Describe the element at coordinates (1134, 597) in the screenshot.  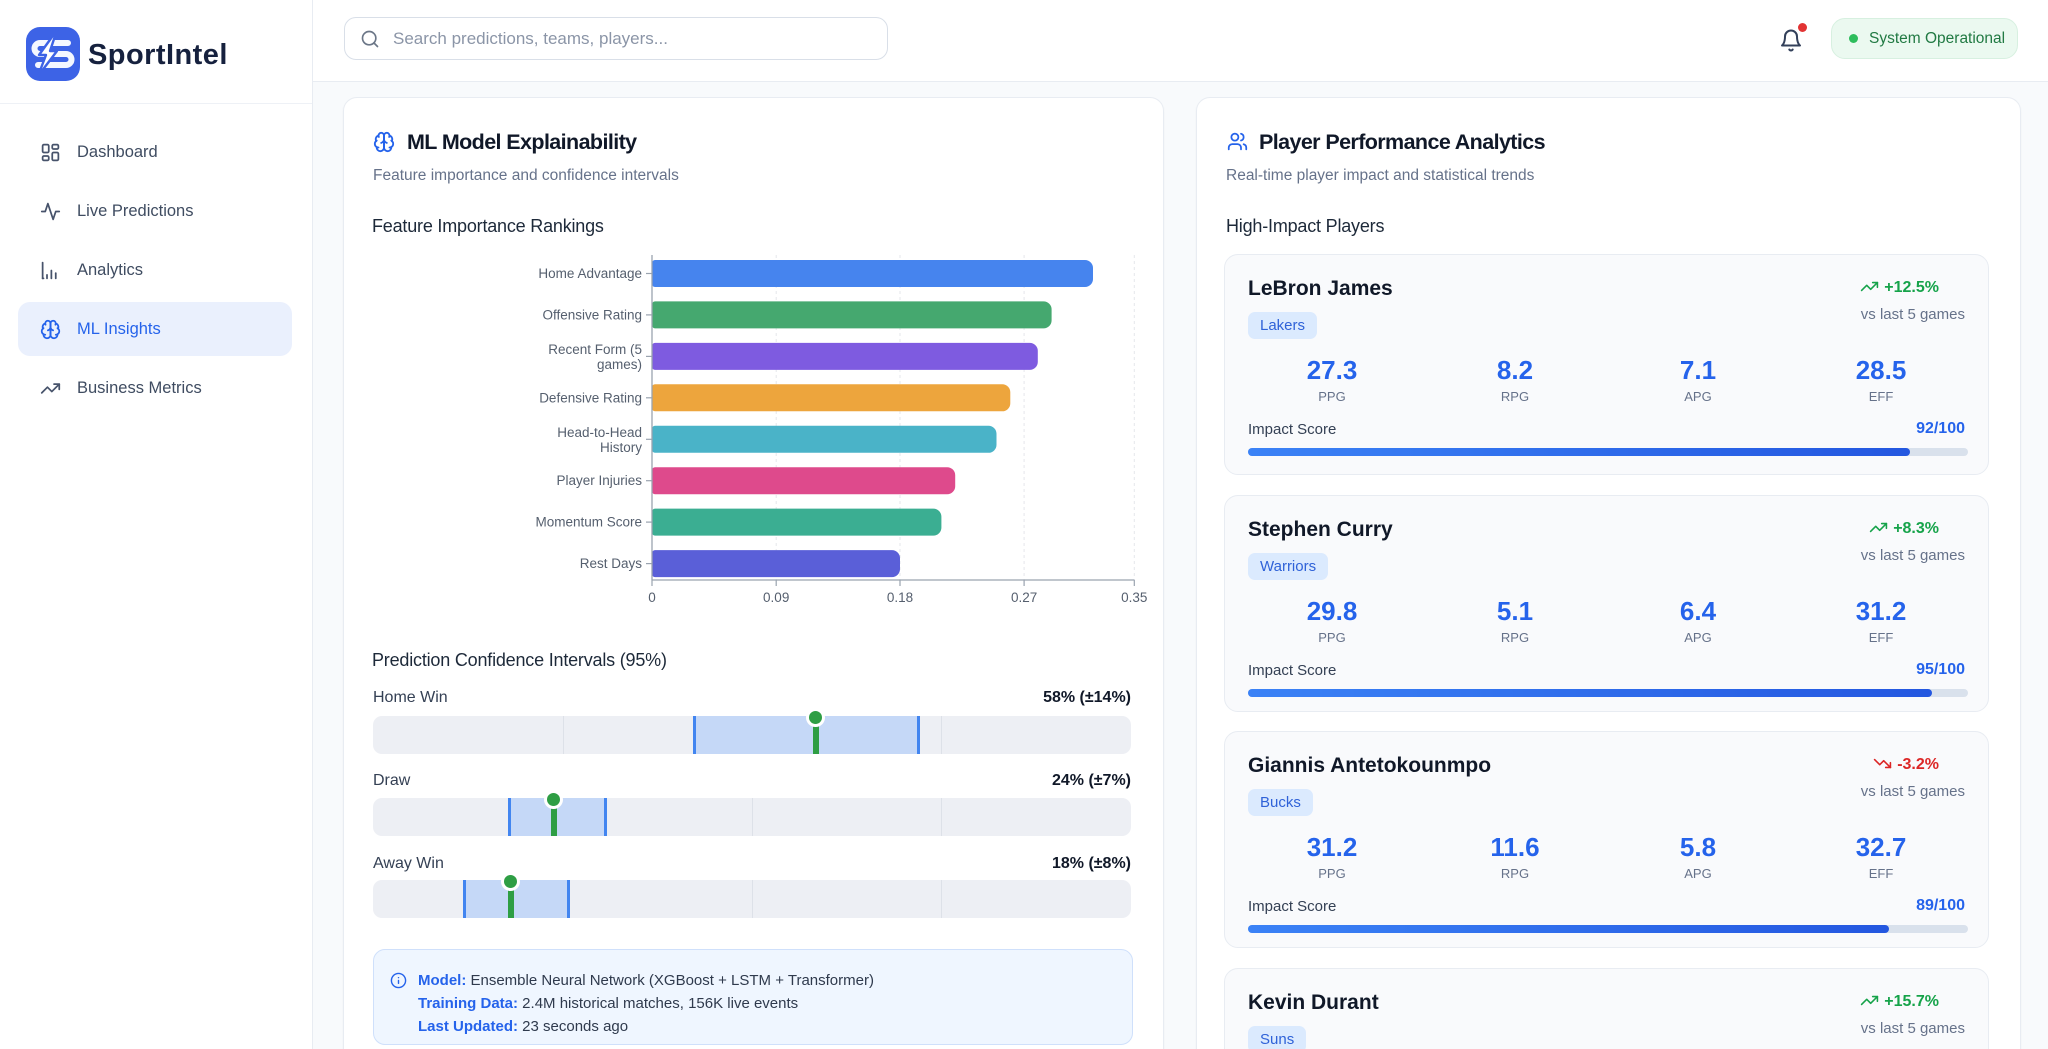
I see `svg-text: 0.35` at that location.